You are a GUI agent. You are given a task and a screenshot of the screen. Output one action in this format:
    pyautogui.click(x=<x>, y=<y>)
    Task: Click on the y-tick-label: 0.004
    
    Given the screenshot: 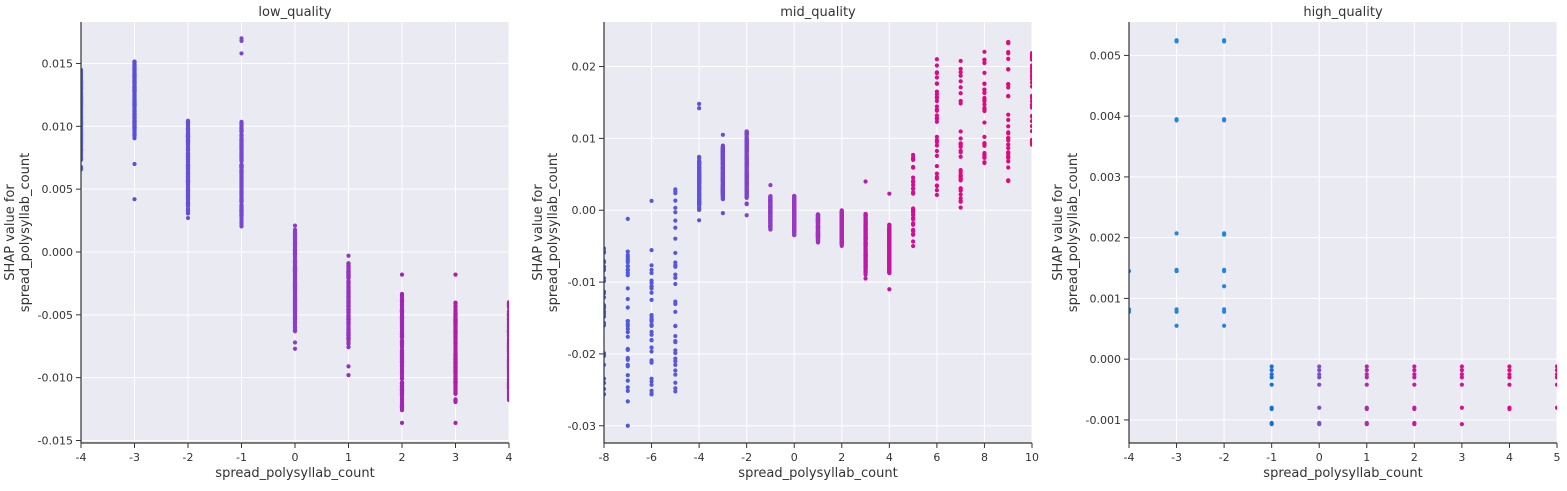 What is the action you would take?
    pyautogui.click(x=1106, y=116)
    